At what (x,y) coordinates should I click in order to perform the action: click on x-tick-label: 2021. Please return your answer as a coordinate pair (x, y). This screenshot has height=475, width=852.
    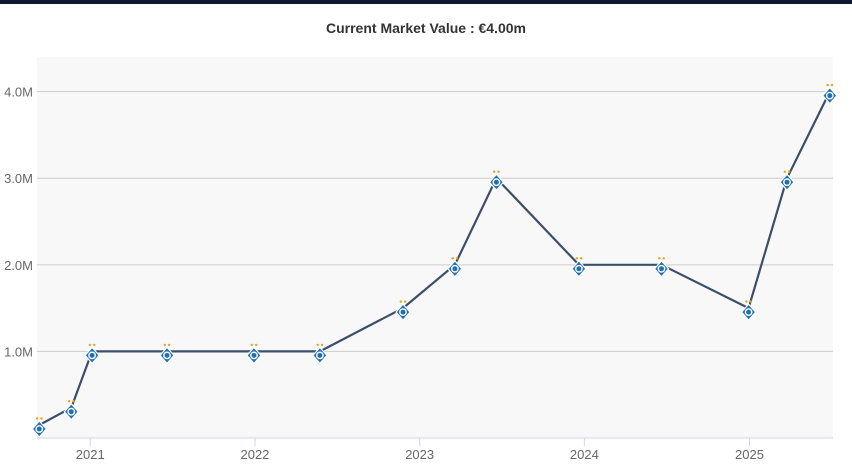
    Looking at the image, I should click on (90, 454).